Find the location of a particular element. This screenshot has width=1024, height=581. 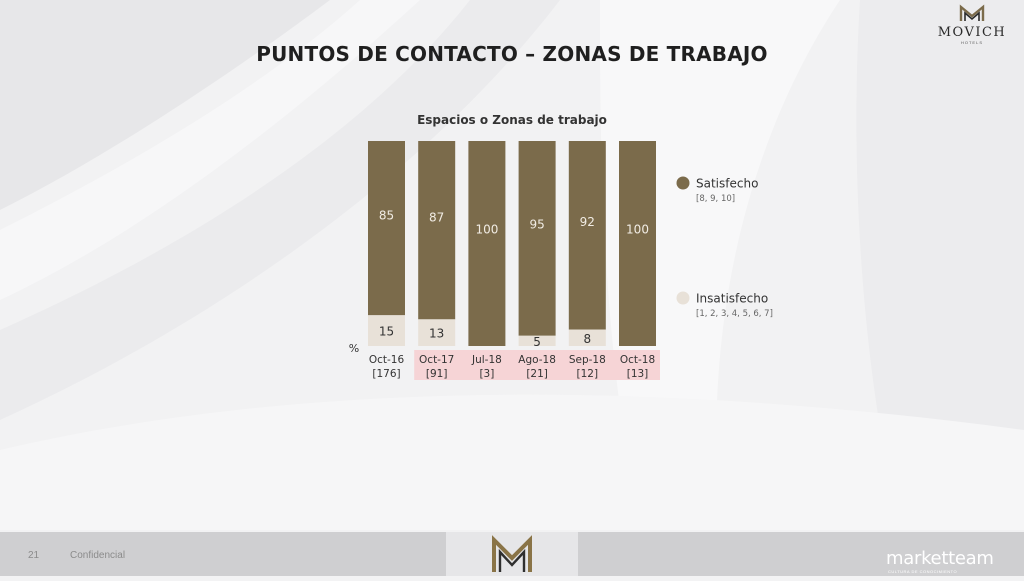

base-size-label-oct-17: [91] is located at coordinates (437, 374).